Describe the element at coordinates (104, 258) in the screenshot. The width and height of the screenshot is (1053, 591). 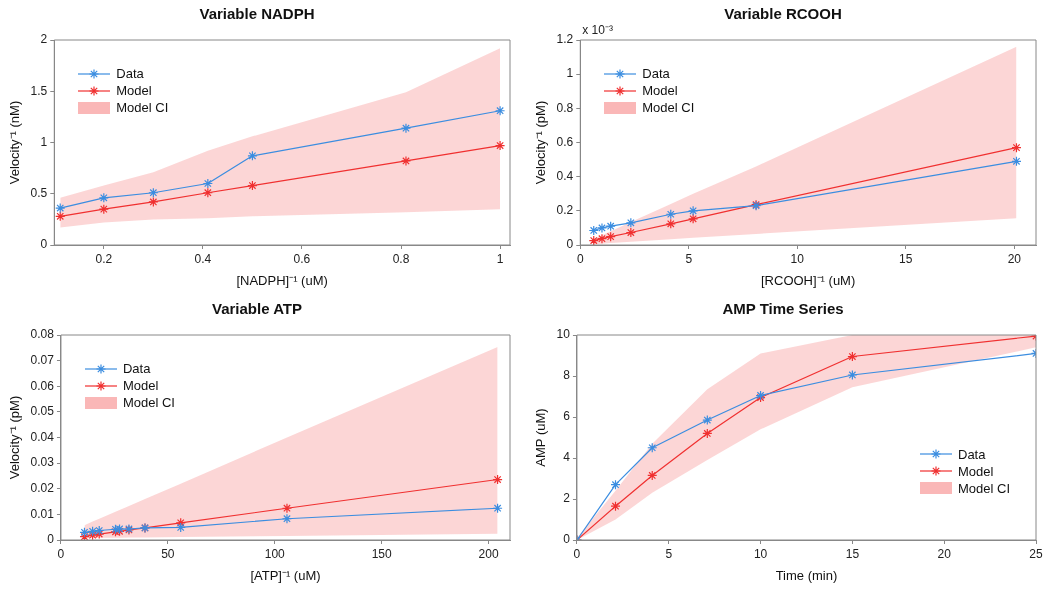
I see `x-tick-label: 0.2` at that location.